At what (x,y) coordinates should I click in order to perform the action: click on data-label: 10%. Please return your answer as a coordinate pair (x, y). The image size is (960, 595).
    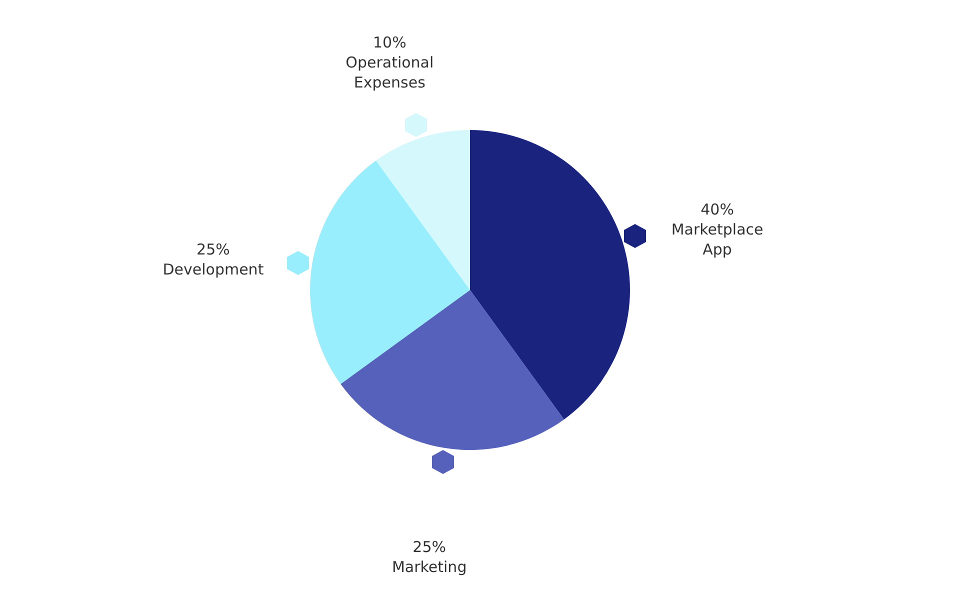
    Looking at the image, I should click on (389, 43).